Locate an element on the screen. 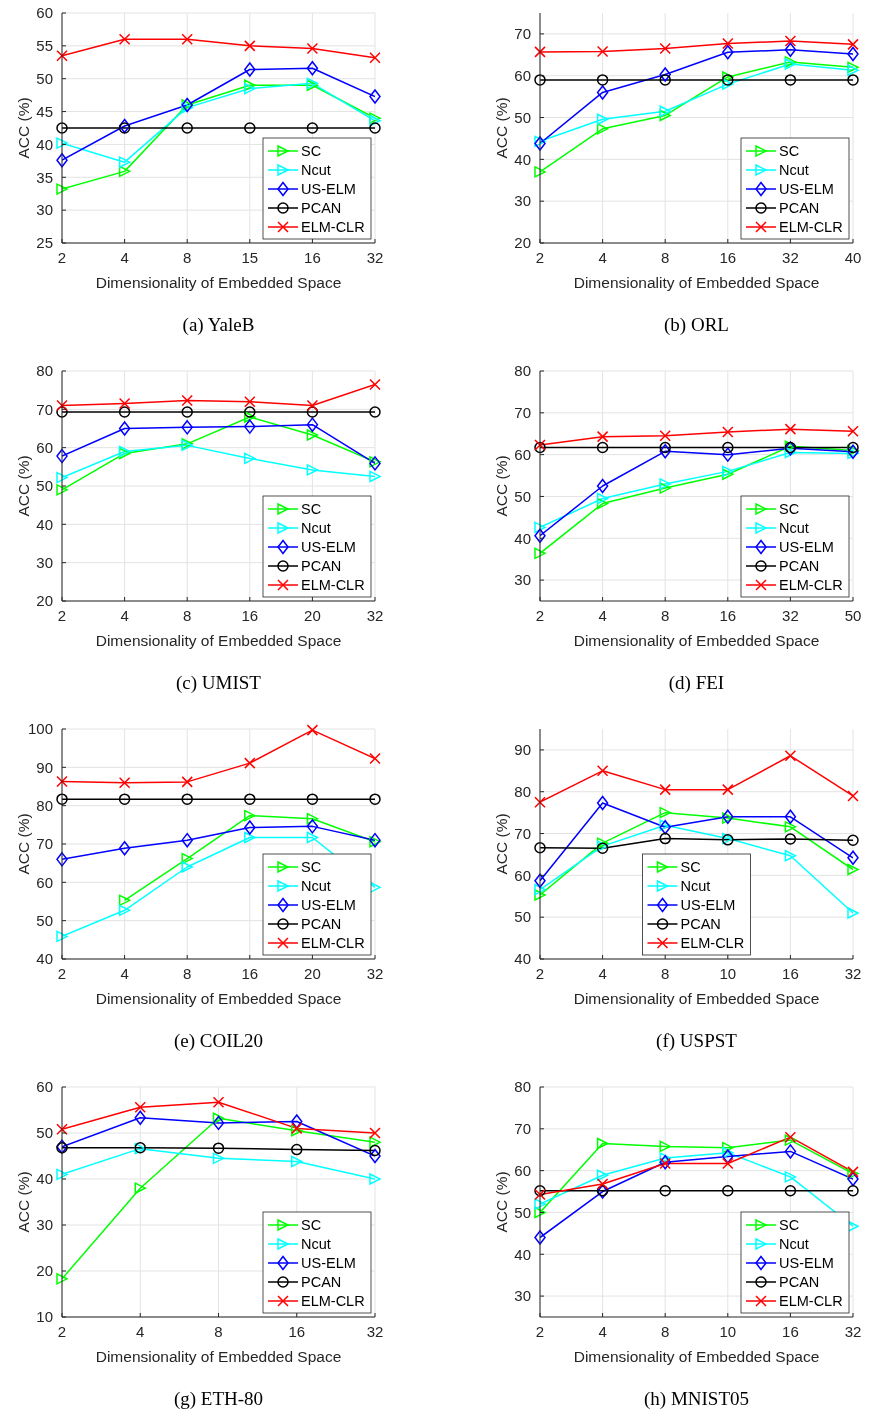 This screenshot has height=1413, width=869. y-tick-label: 80 is located at coordinates (522, 1087).